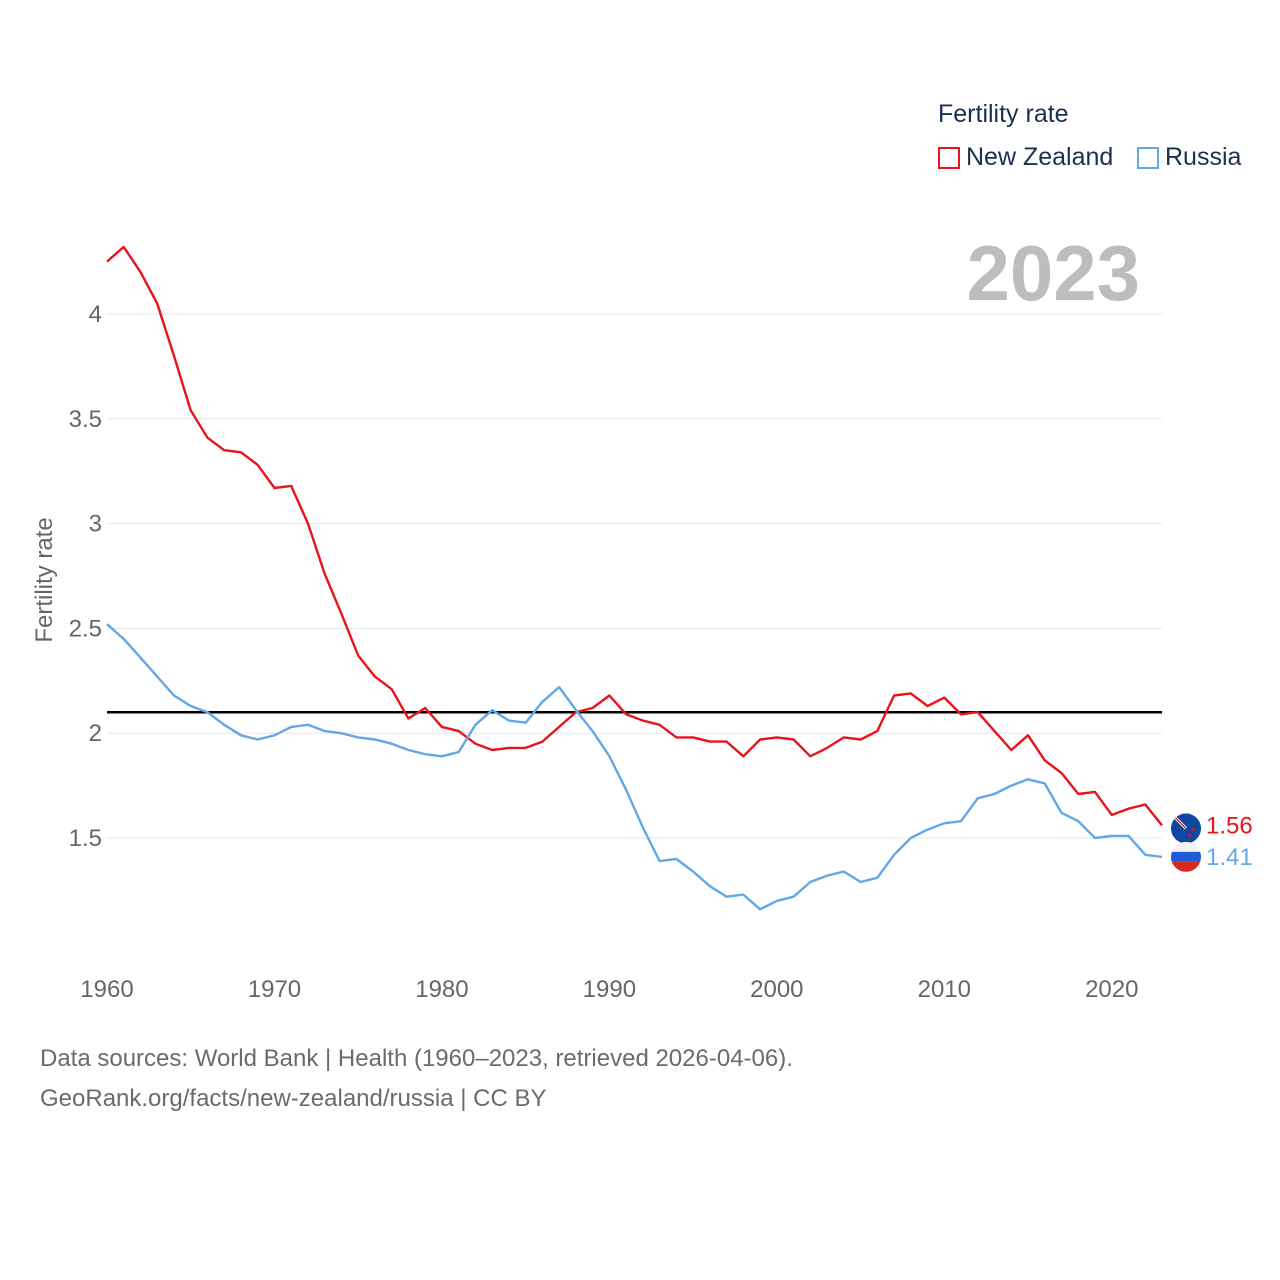 The image size is (1280, 1280). I want to click on y-tick-labels: 1.5 2 2.5 3 3.5 4, so click(85, 576).